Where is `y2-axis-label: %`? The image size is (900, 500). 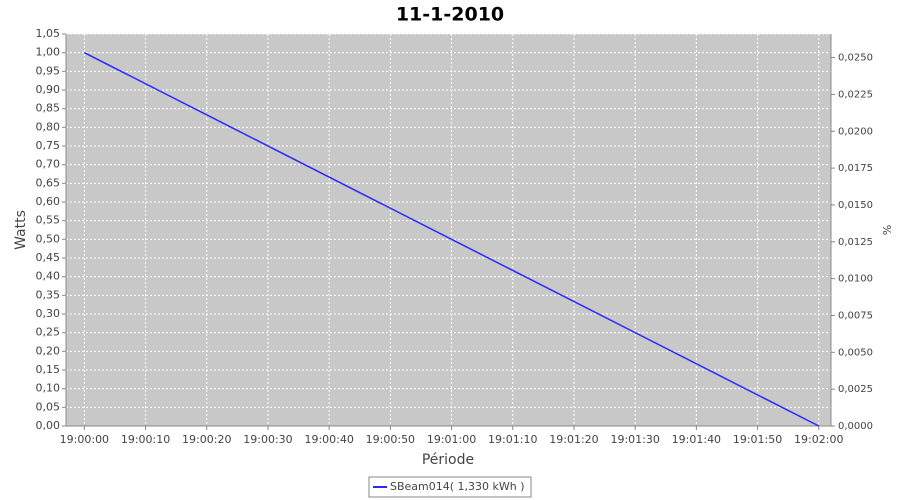
y2-axis-label: % is located at coordinates (886, 230).